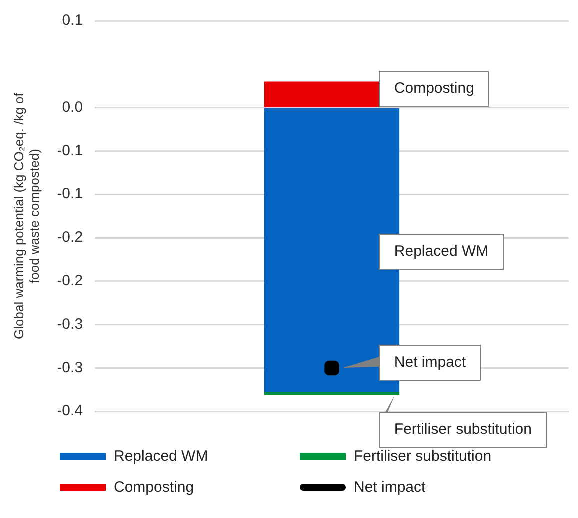 Image resolution: width=578 pixels, height=518 pixels. I want to click on legend-label: Net impact, so click(390, 487).